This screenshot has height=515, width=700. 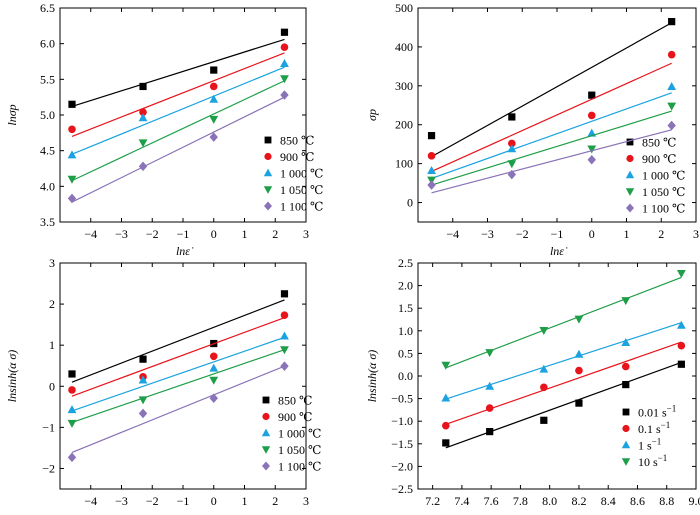 What do you see at coordinates (402, 466) in the screenshot?
I see `y-tick-label: −2.0` at bounding box center [402, 466].